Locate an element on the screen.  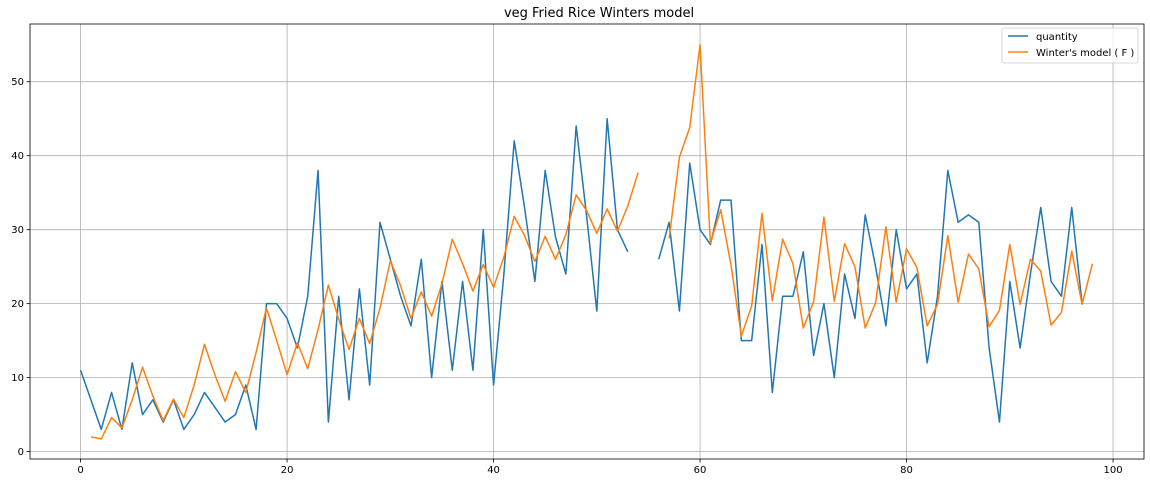
x-tick-label: 40 is located at coordinates (493, 470).